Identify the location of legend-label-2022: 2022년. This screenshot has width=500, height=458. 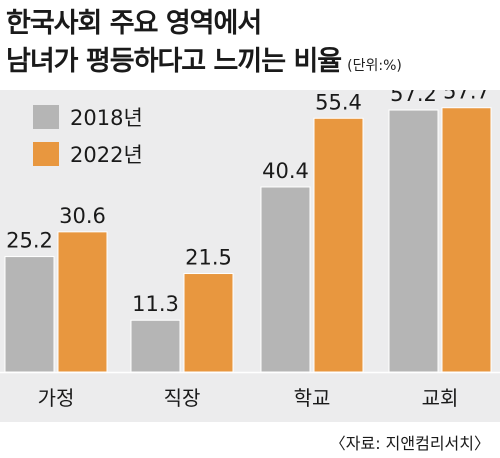
(106, 155).